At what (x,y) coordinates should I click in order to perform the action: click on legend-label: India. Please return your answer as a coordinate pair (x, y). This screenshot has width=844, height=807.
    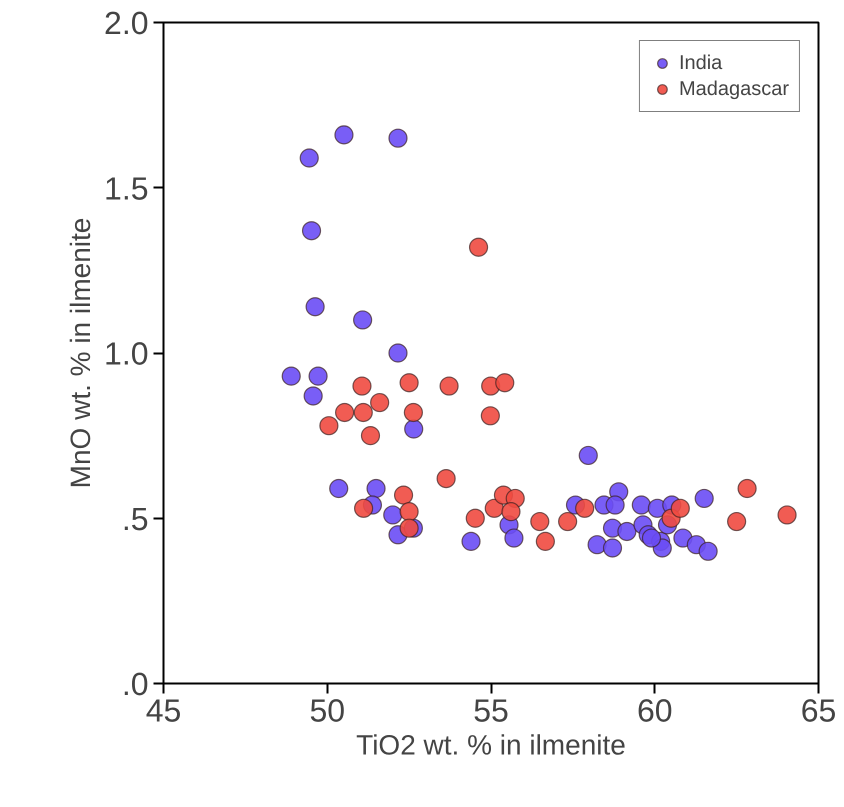
    Looking at the image, I should click on (700, 63).